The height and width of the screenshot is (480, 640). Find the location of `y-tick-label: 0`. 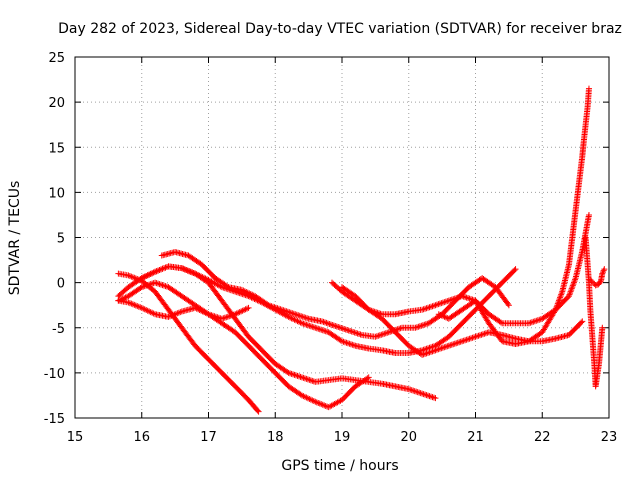

y-tick-label: 0 is located at coordinates (61, 284).